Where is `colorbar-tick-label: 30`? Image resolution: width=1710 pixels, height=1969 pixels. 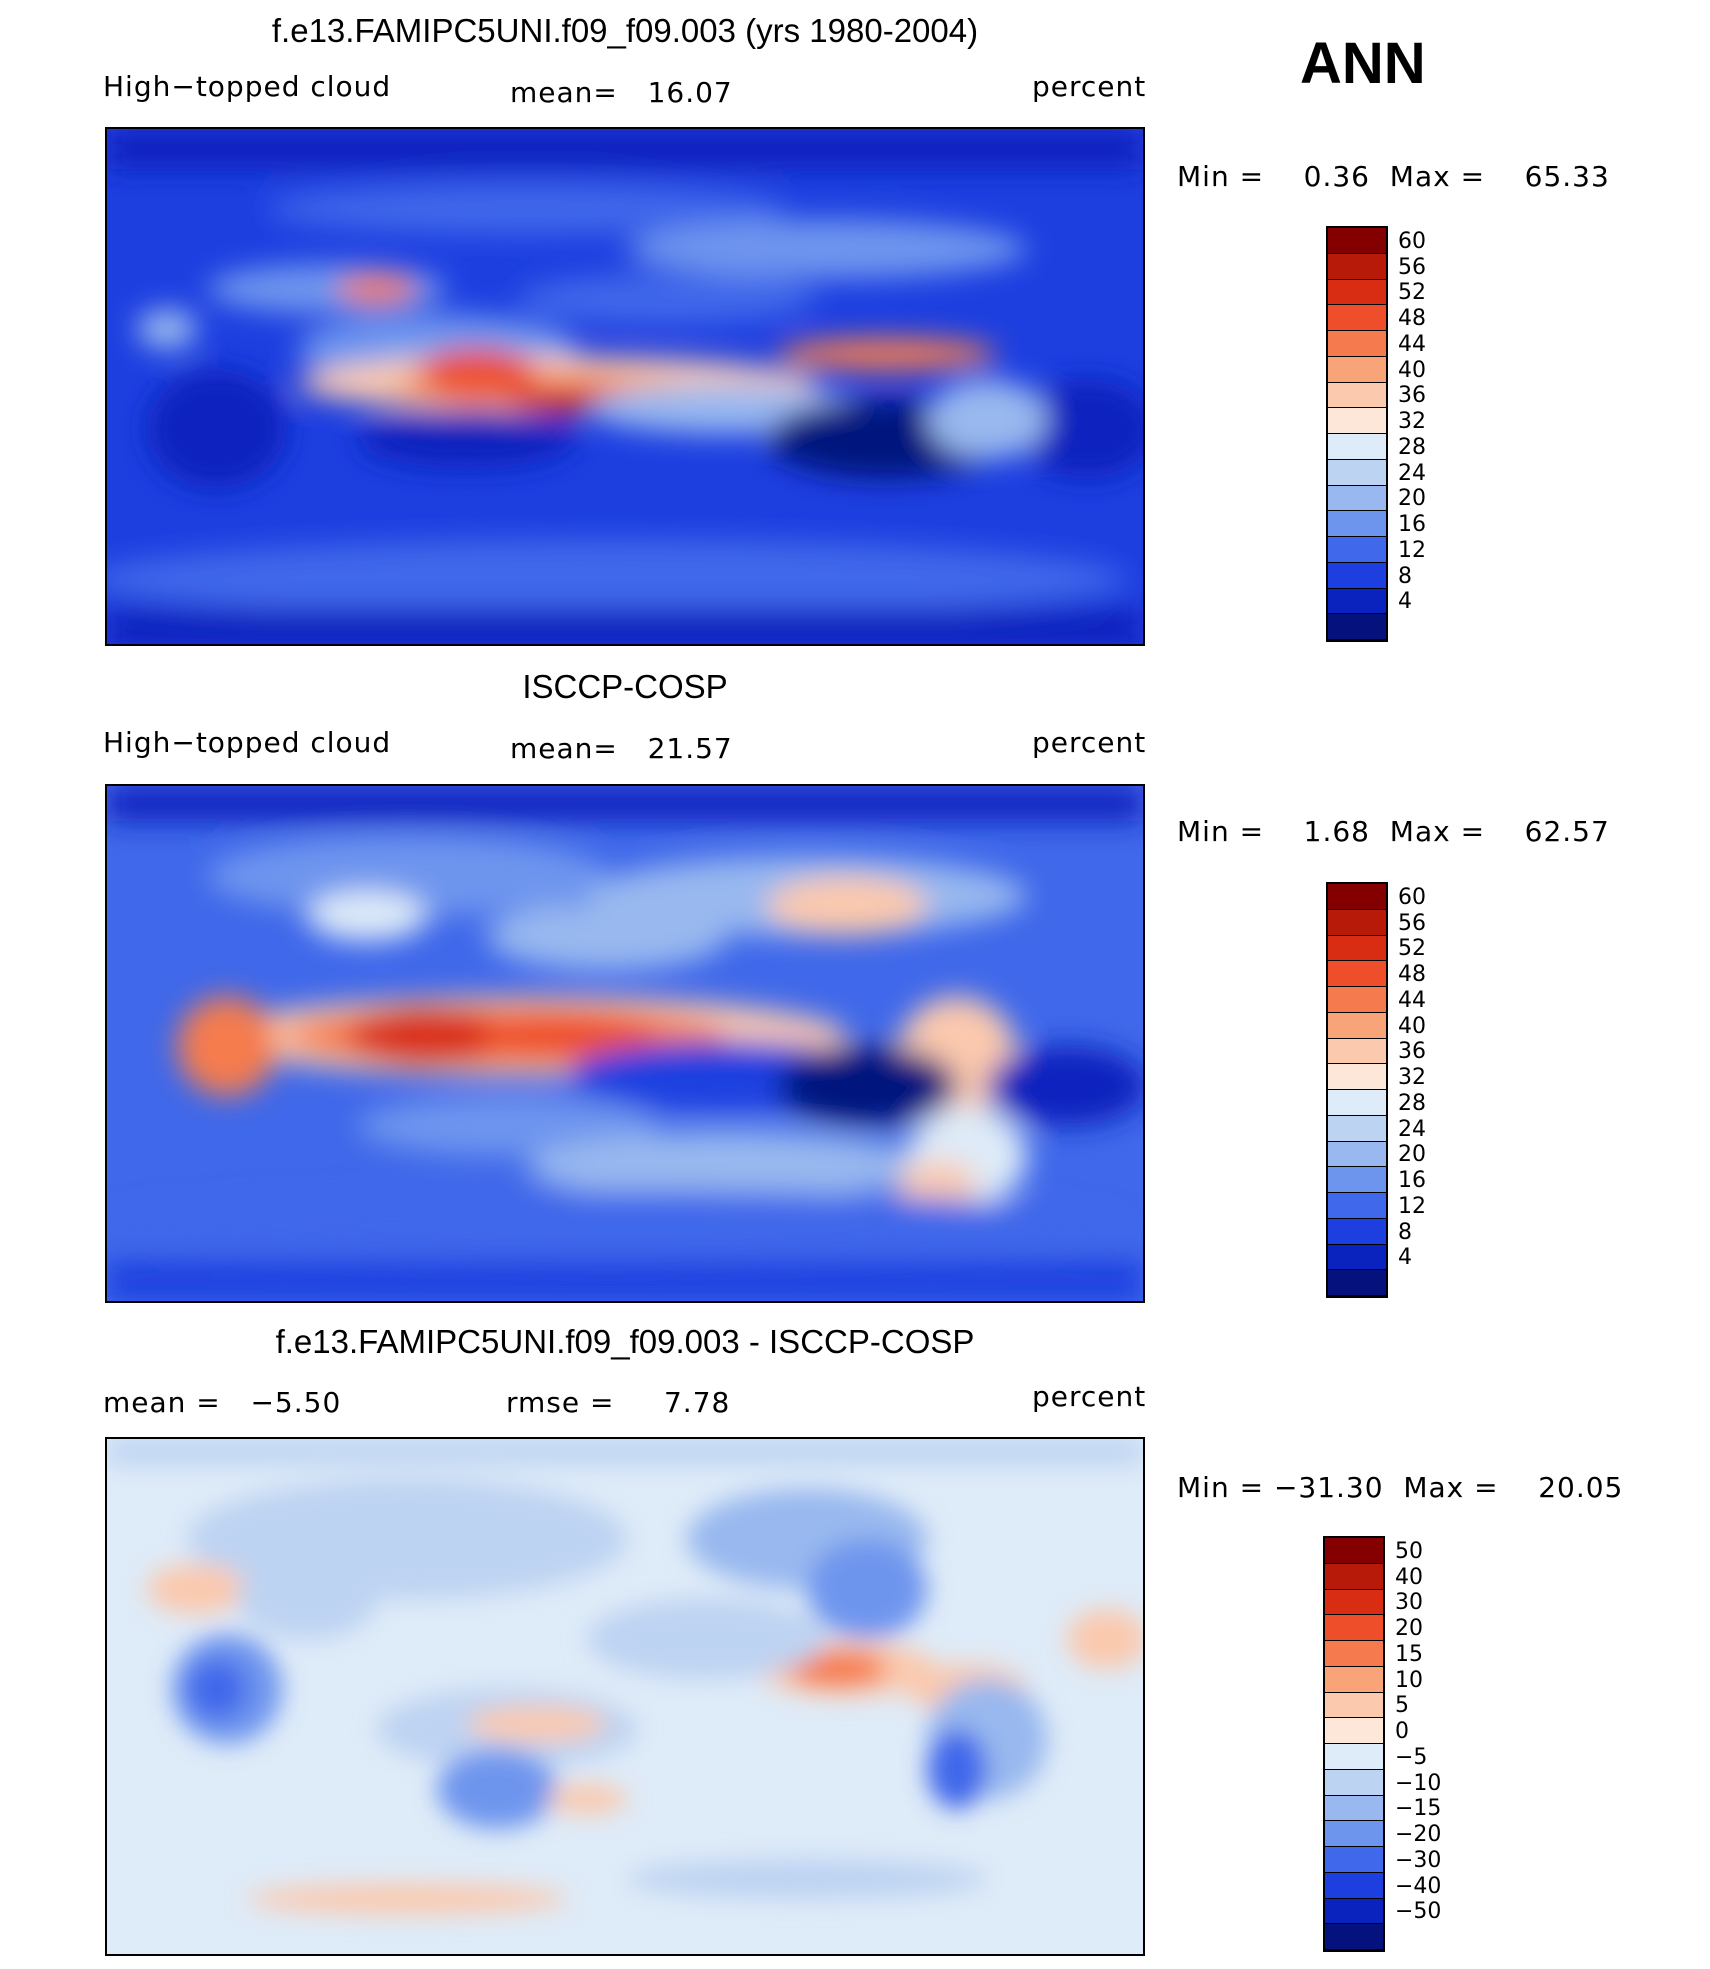 colorbar-tick-label: 30 is located at coordinates (1409, 1603).